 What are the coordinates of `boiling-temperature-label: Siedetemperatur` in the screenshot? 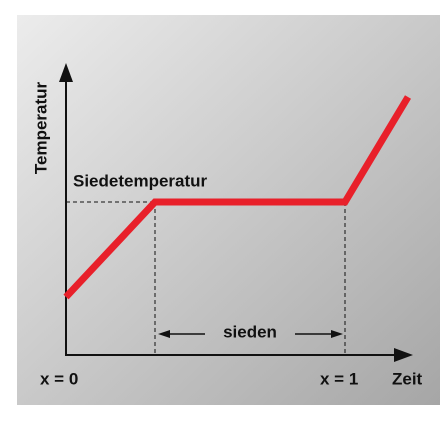 It's located at (140, 180).